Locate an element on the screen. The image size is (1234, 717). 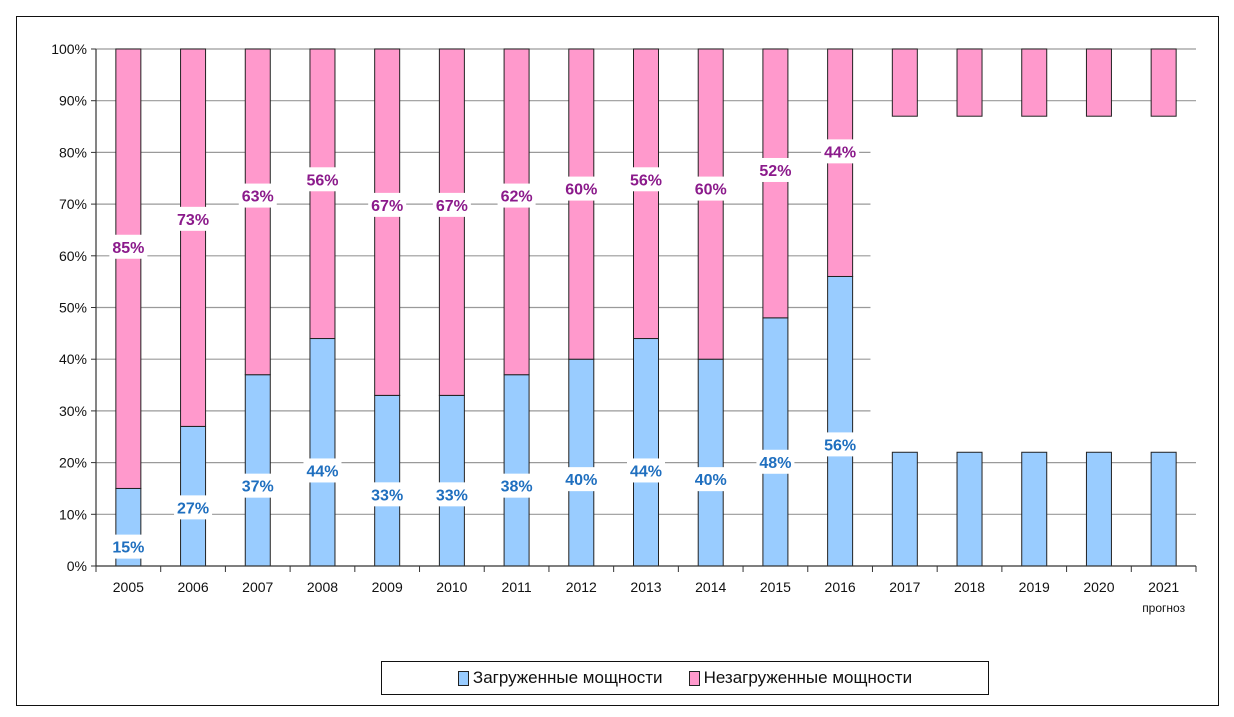
y-tick-label: 20% is located at coordinates (73, 463).